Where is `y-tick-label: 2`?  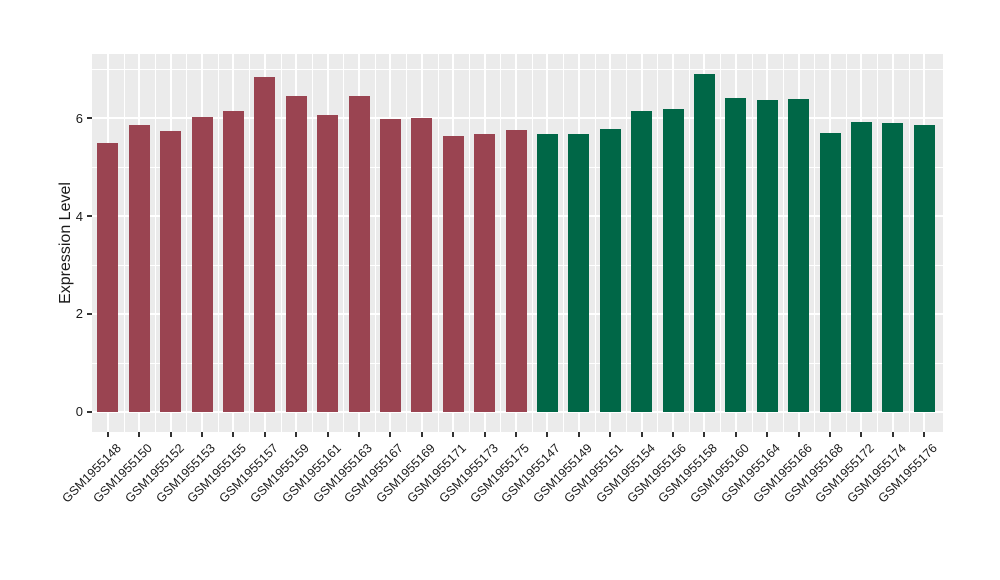
y-tick-label: 2 is located at coordinates (79, 314).